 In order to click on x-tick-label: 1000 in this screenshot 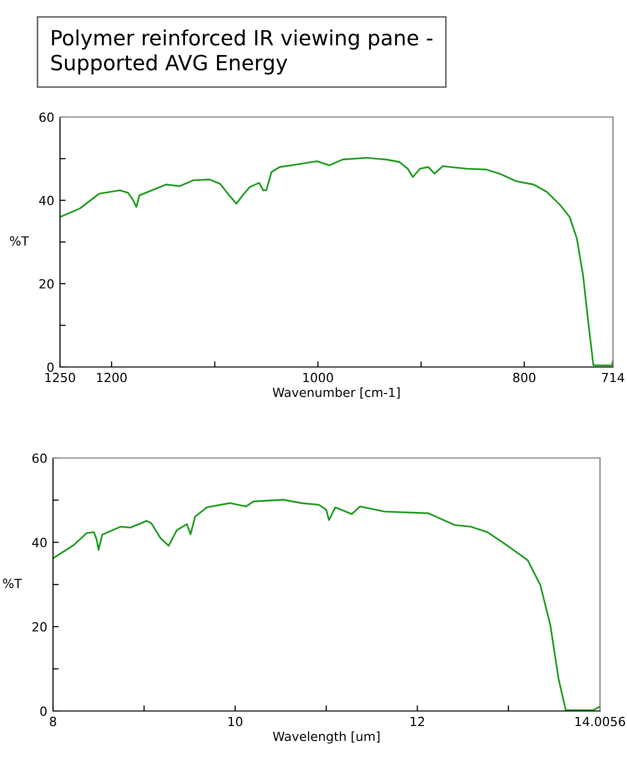, I will do `click(318, 377)`.